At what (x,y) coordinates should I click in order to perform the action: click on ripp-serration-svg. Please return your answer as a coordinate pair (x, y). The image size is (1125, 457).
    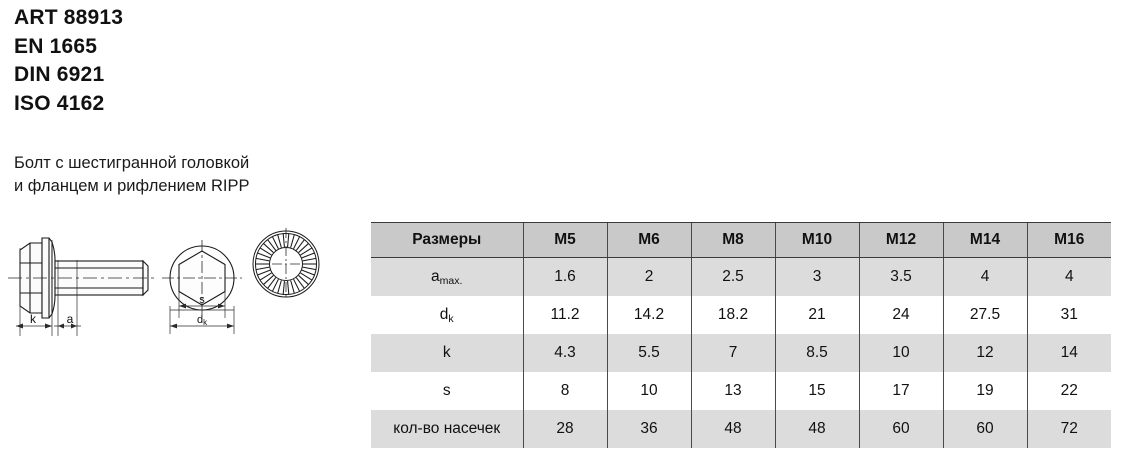
    Looking at the image, I should click on (286, 264).